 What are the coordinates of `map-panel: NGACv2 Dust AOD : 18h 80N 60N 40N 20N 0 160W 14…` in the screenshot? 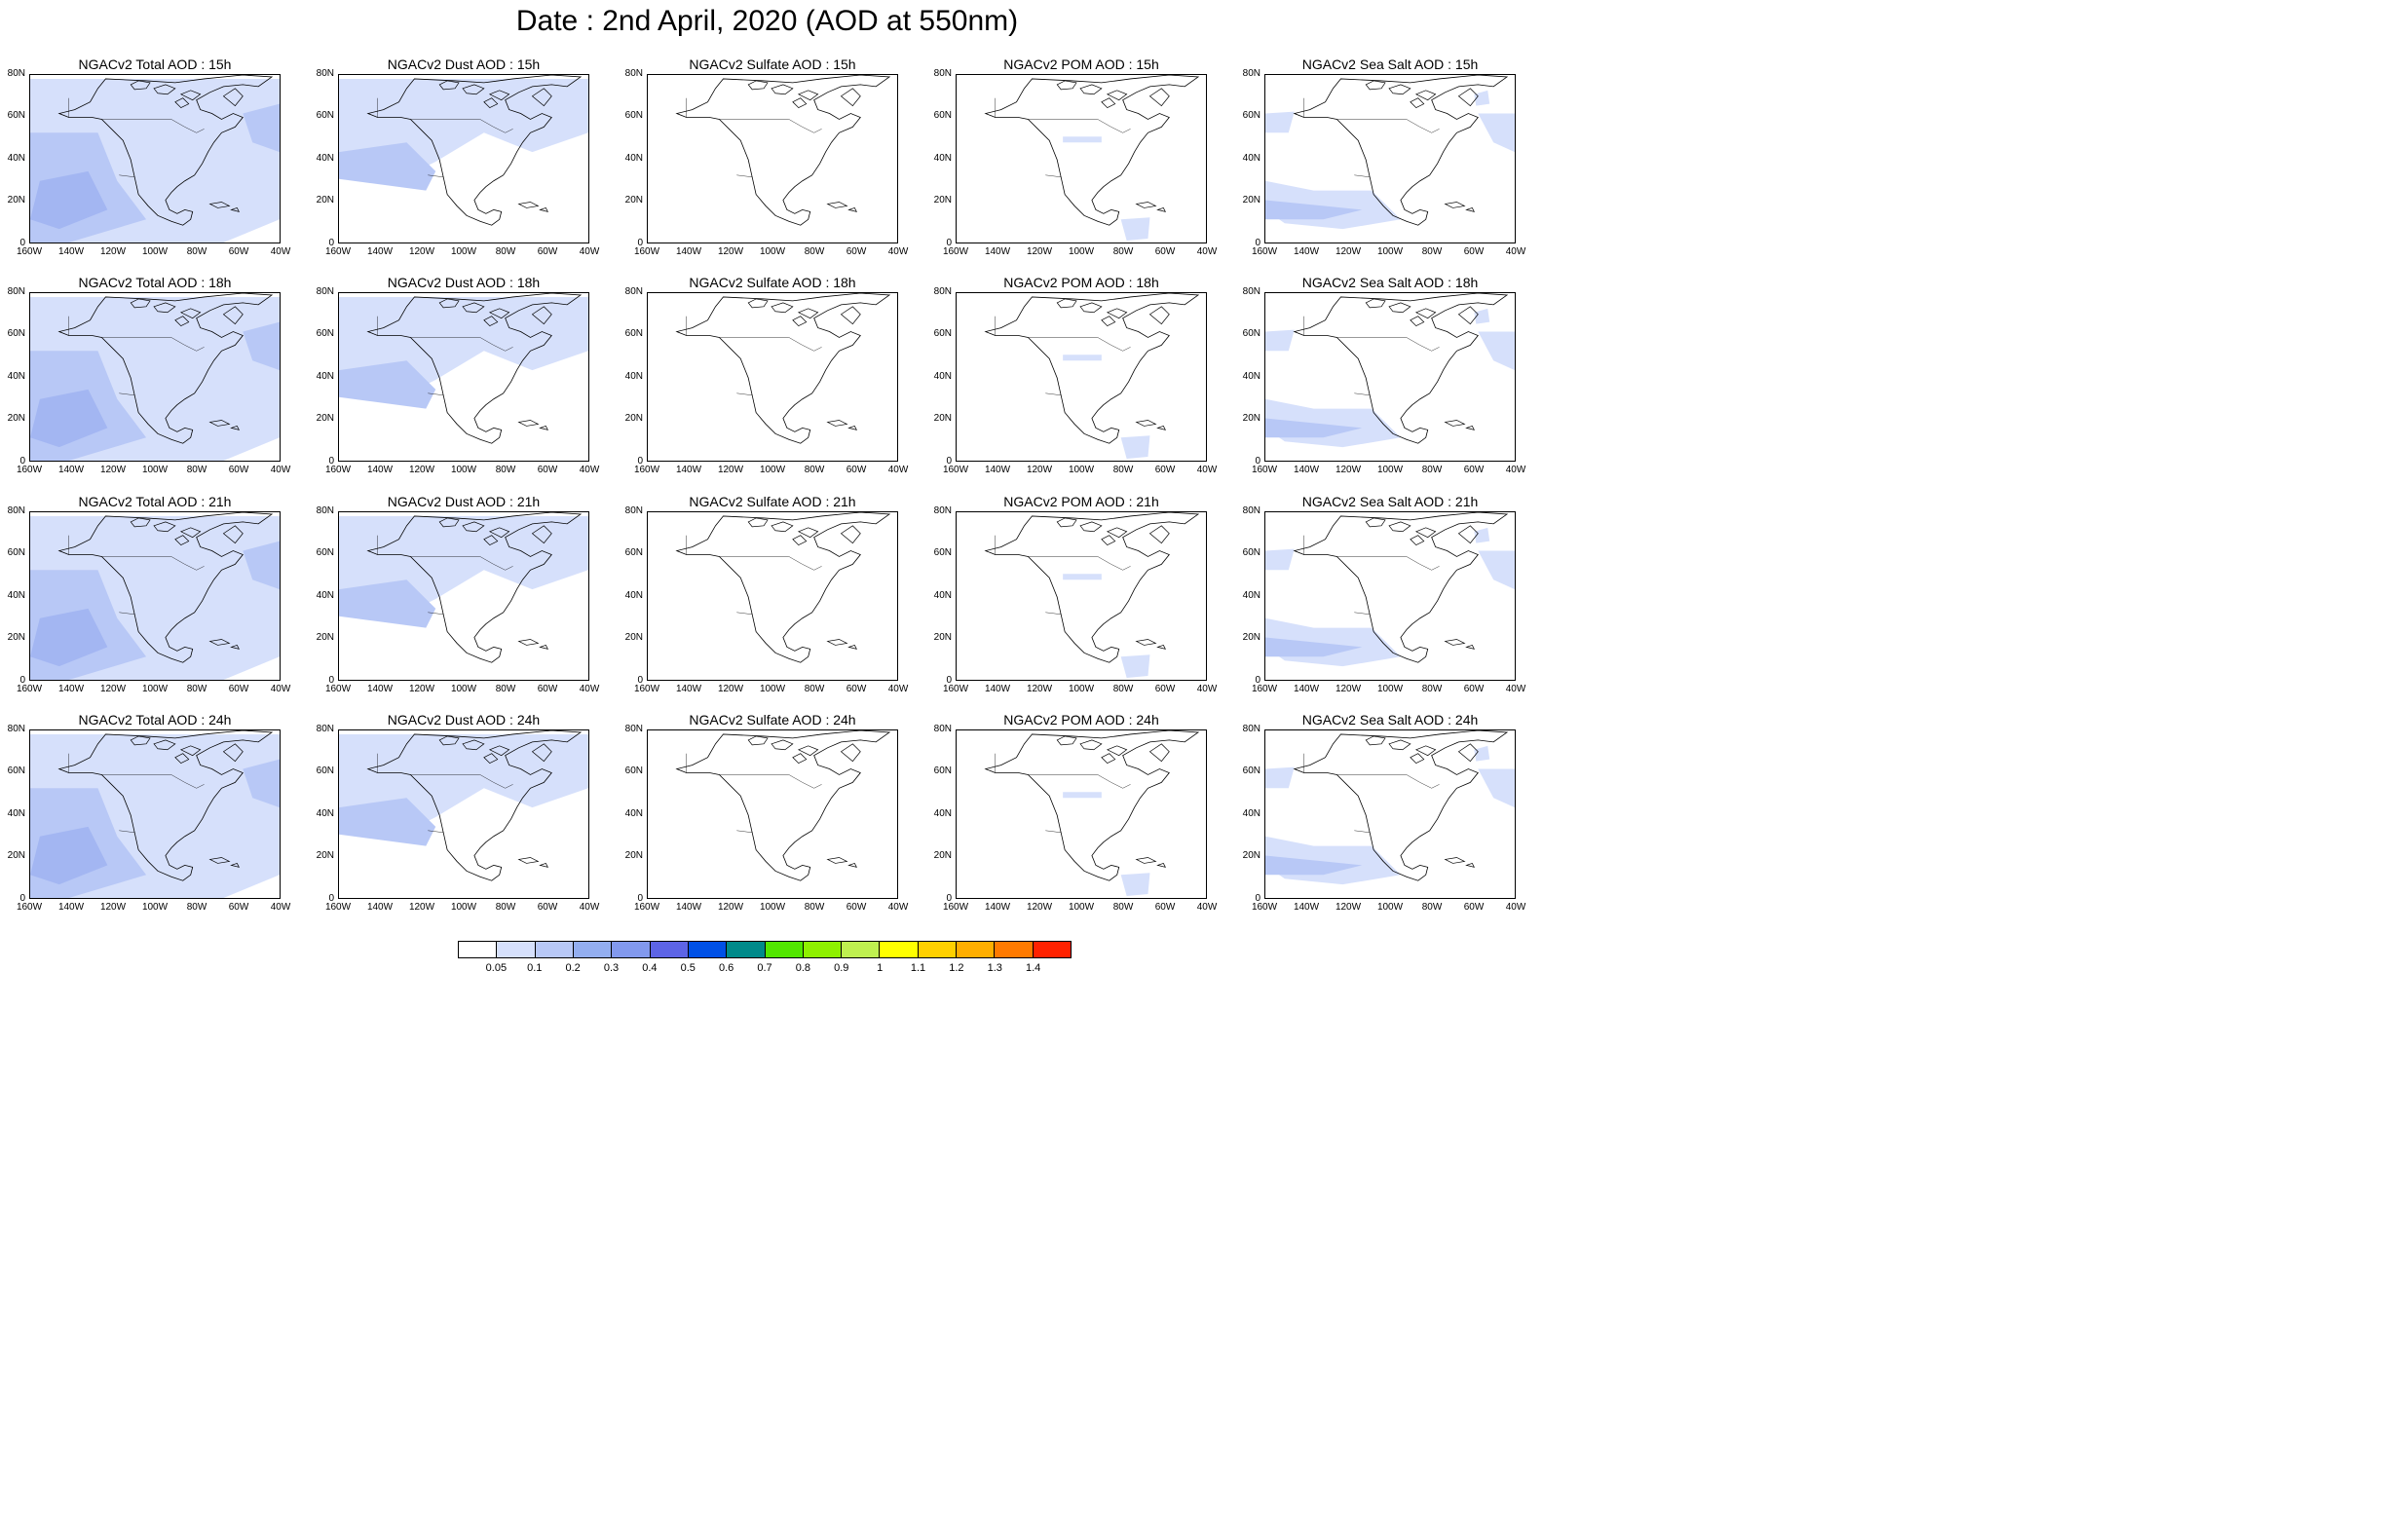 It's located at (455, 377).